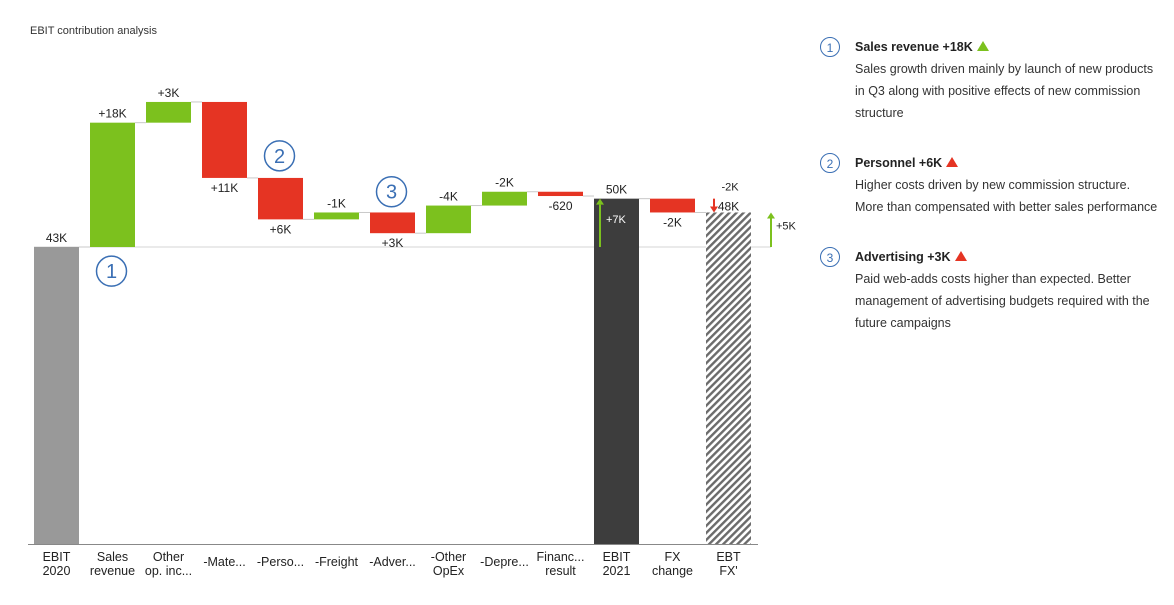 Image resolution: width=1174 pixels, height=605 pixels. Describe the element at coordinates (617, 571) in the screenshot. I see `category-label-10-line2: 2021` at that location.